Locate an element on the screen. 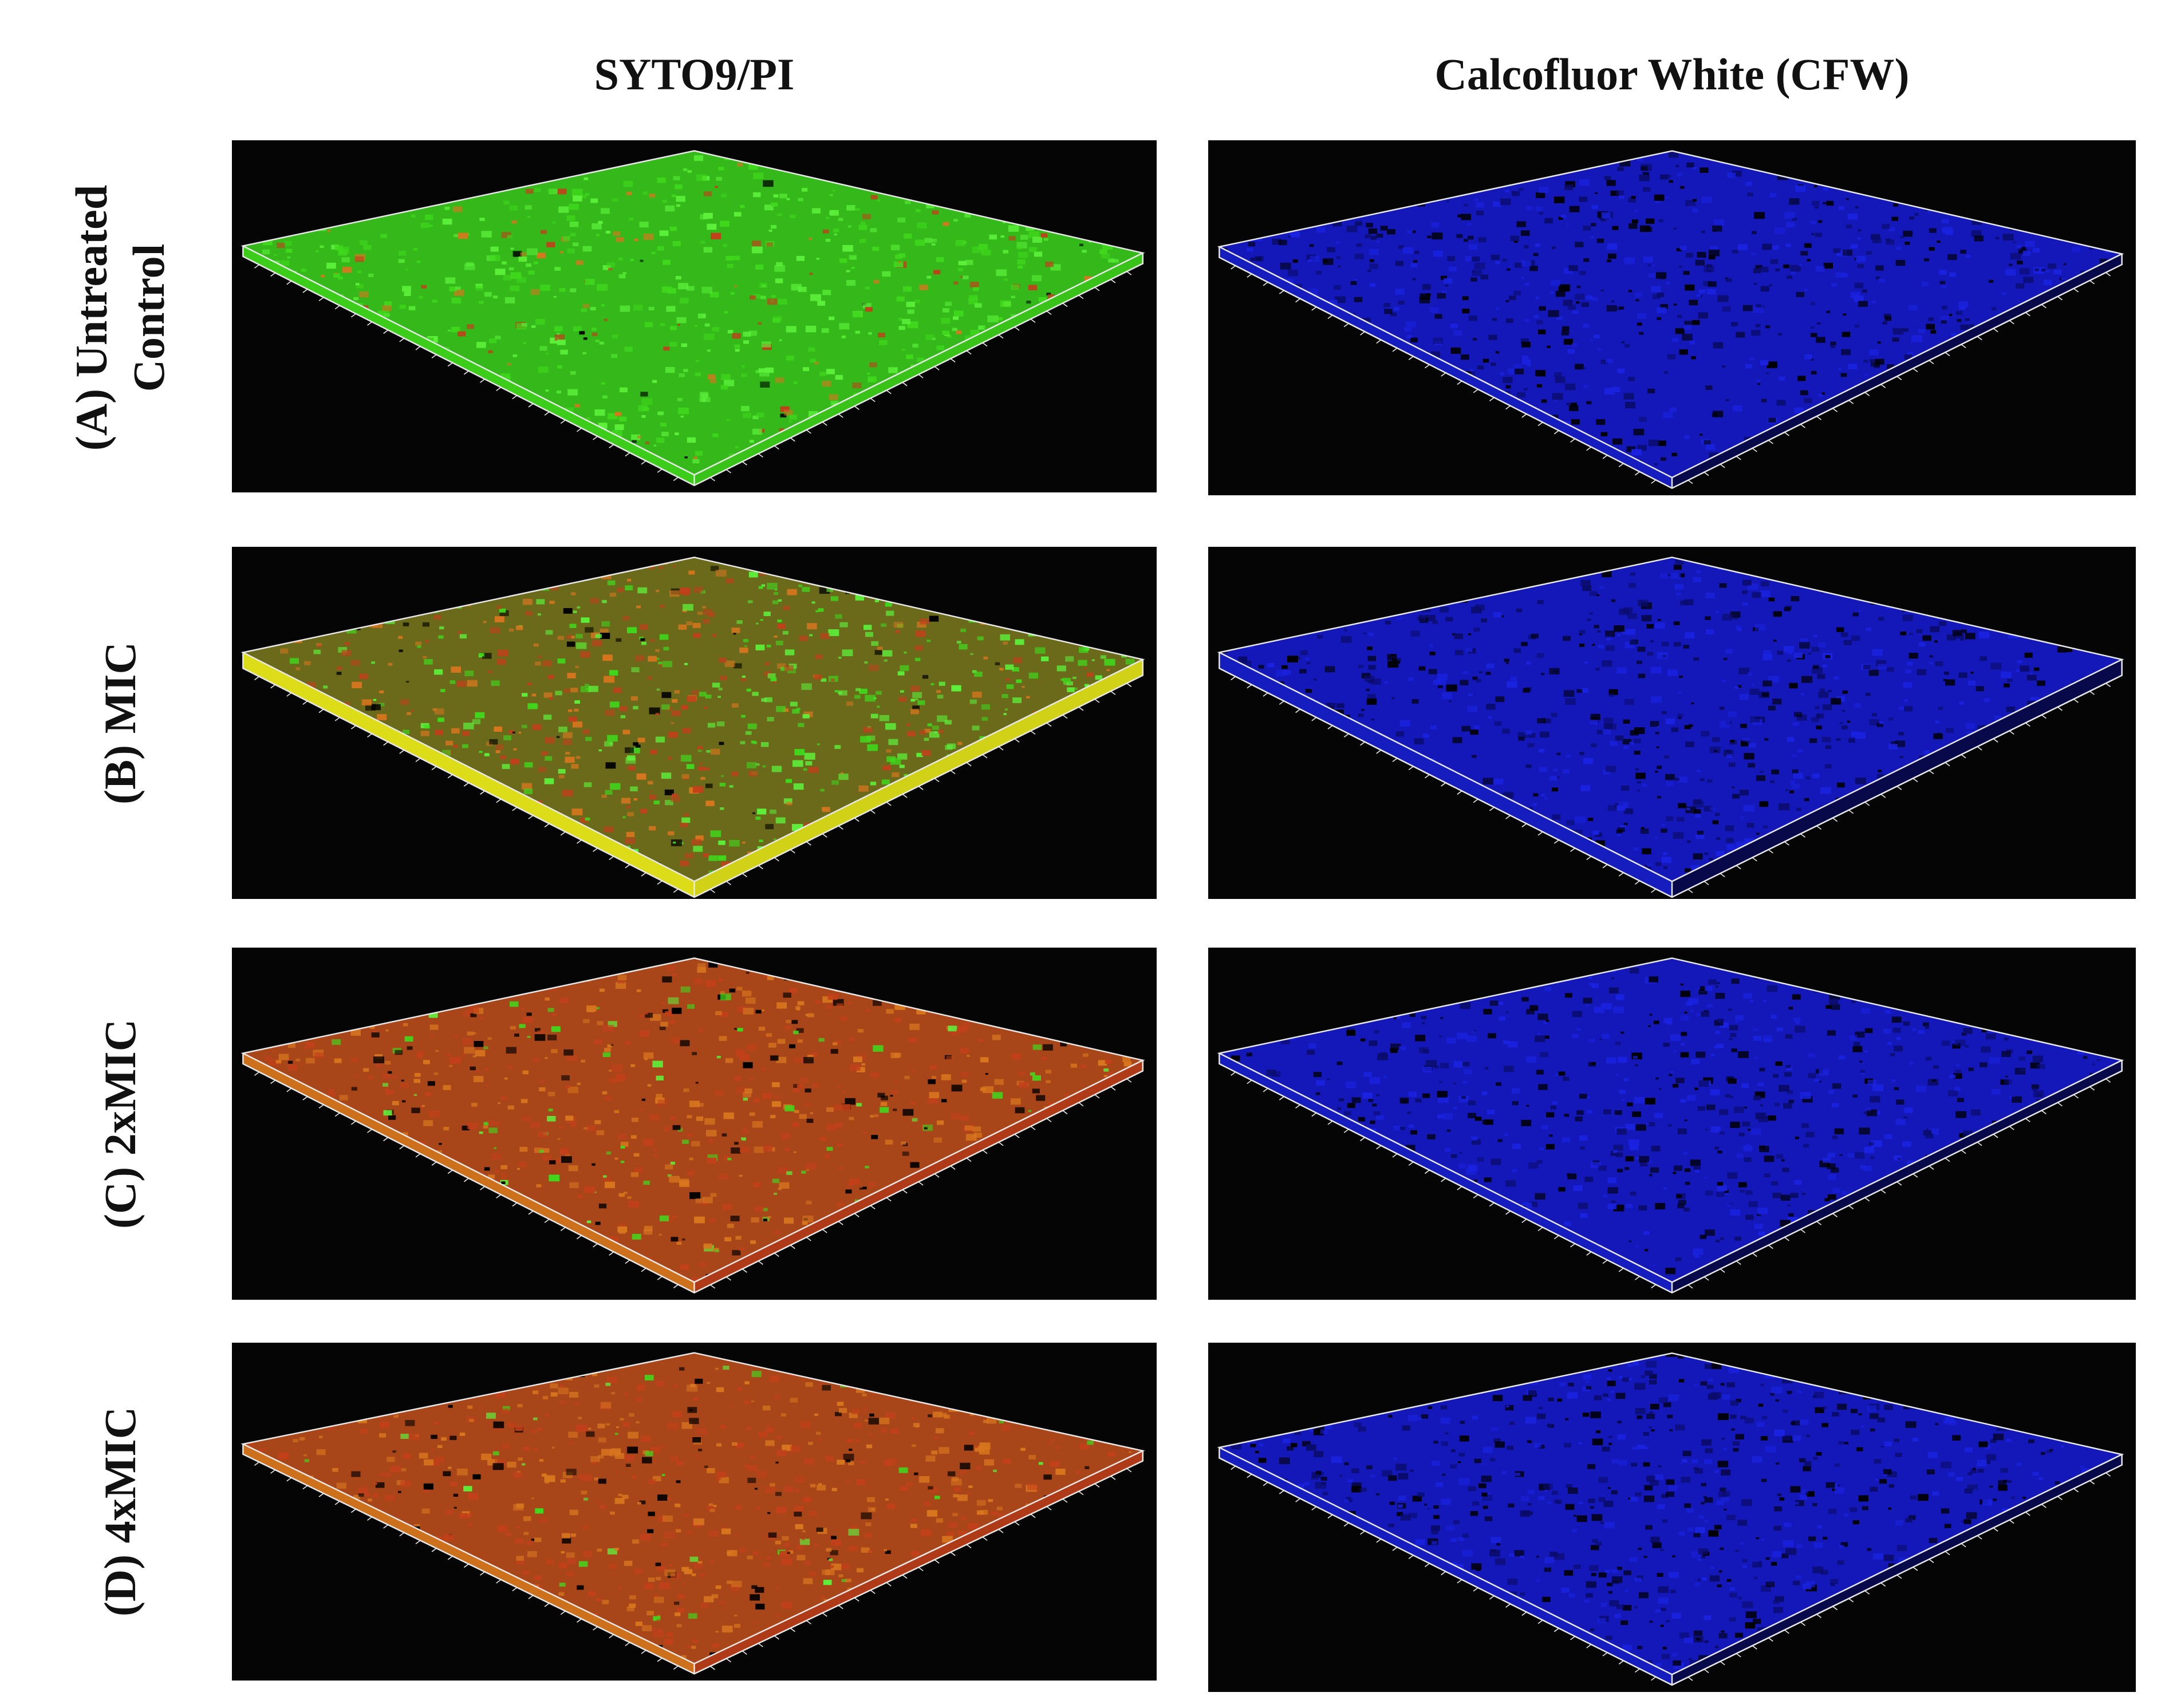 The width and height of the screenshot is (2157, 1708). panel-c-cfw is located at coordinates (1672, 1124).